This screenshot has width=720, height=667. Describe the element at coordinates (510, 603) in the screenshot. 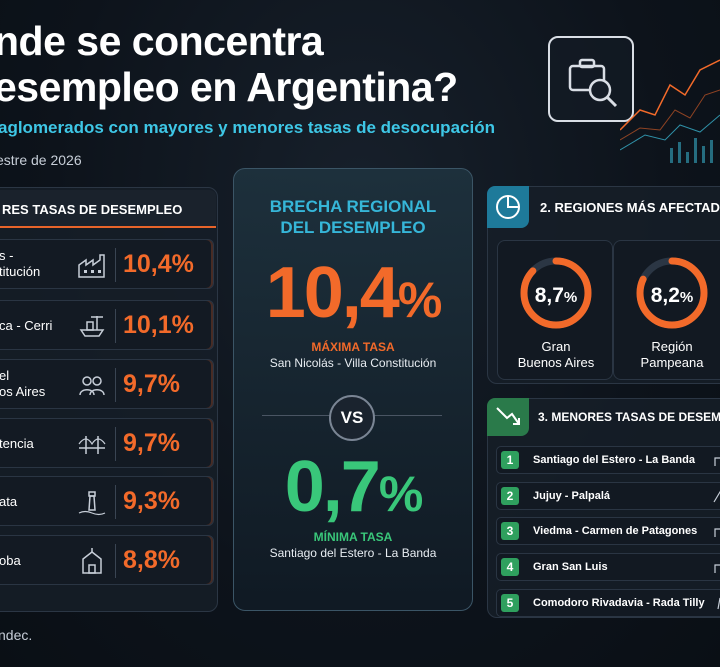

I see `rank-badge: 5` at that location.